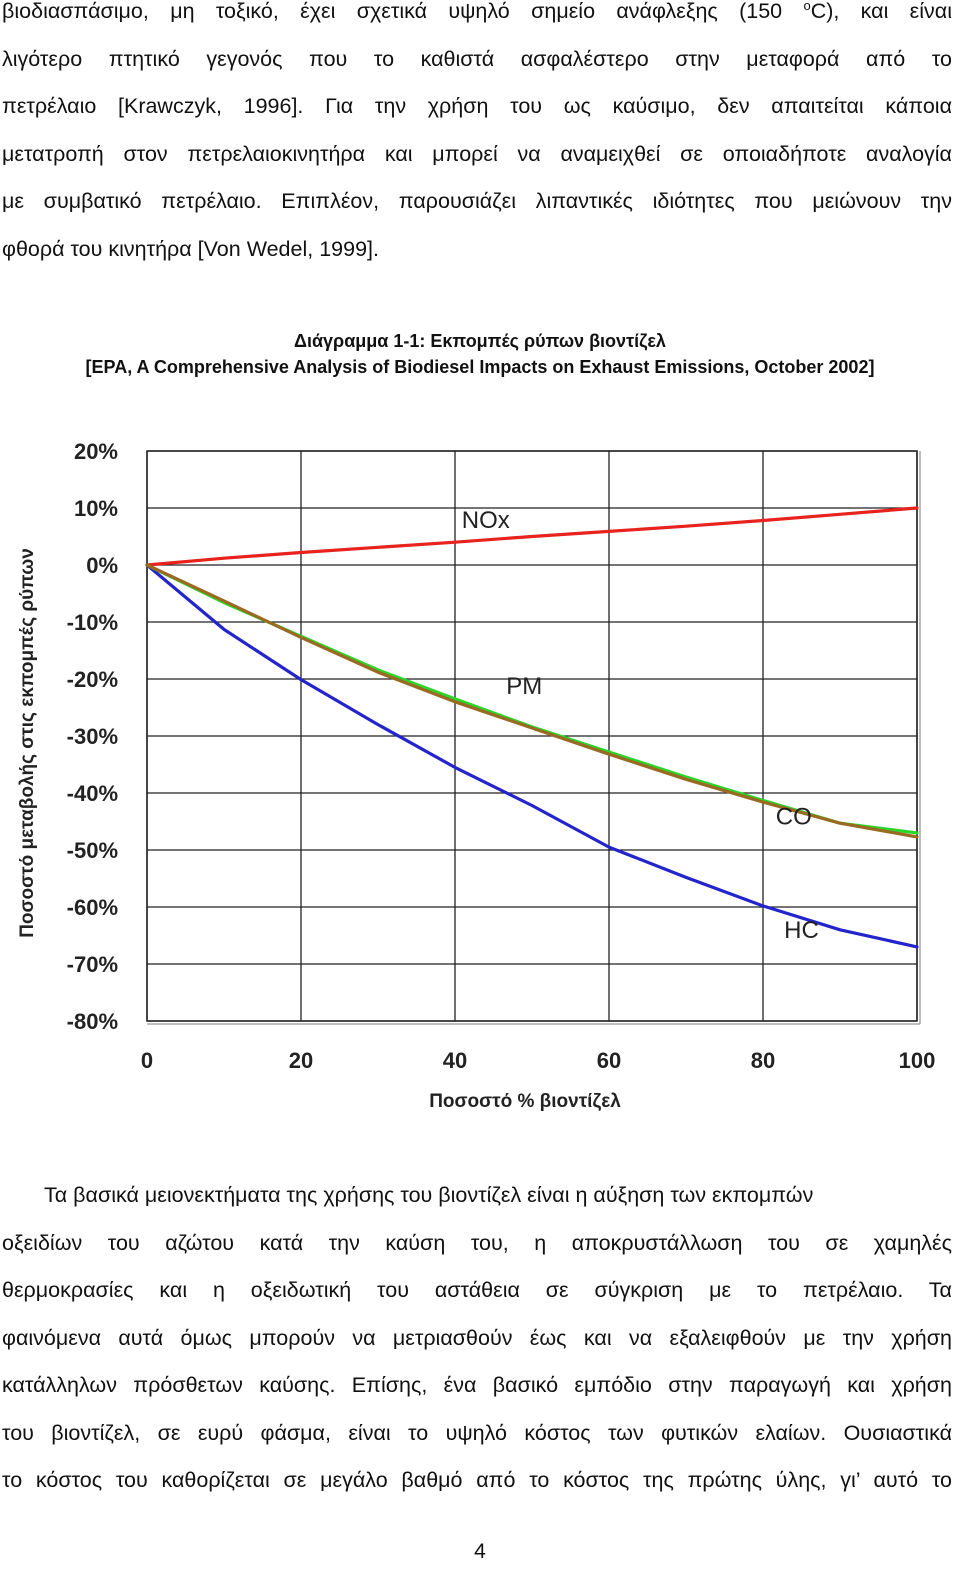 The width and height of the screenshot is (960, 1574). I want to click on y-tick-label: -30%, so click(92, 736).